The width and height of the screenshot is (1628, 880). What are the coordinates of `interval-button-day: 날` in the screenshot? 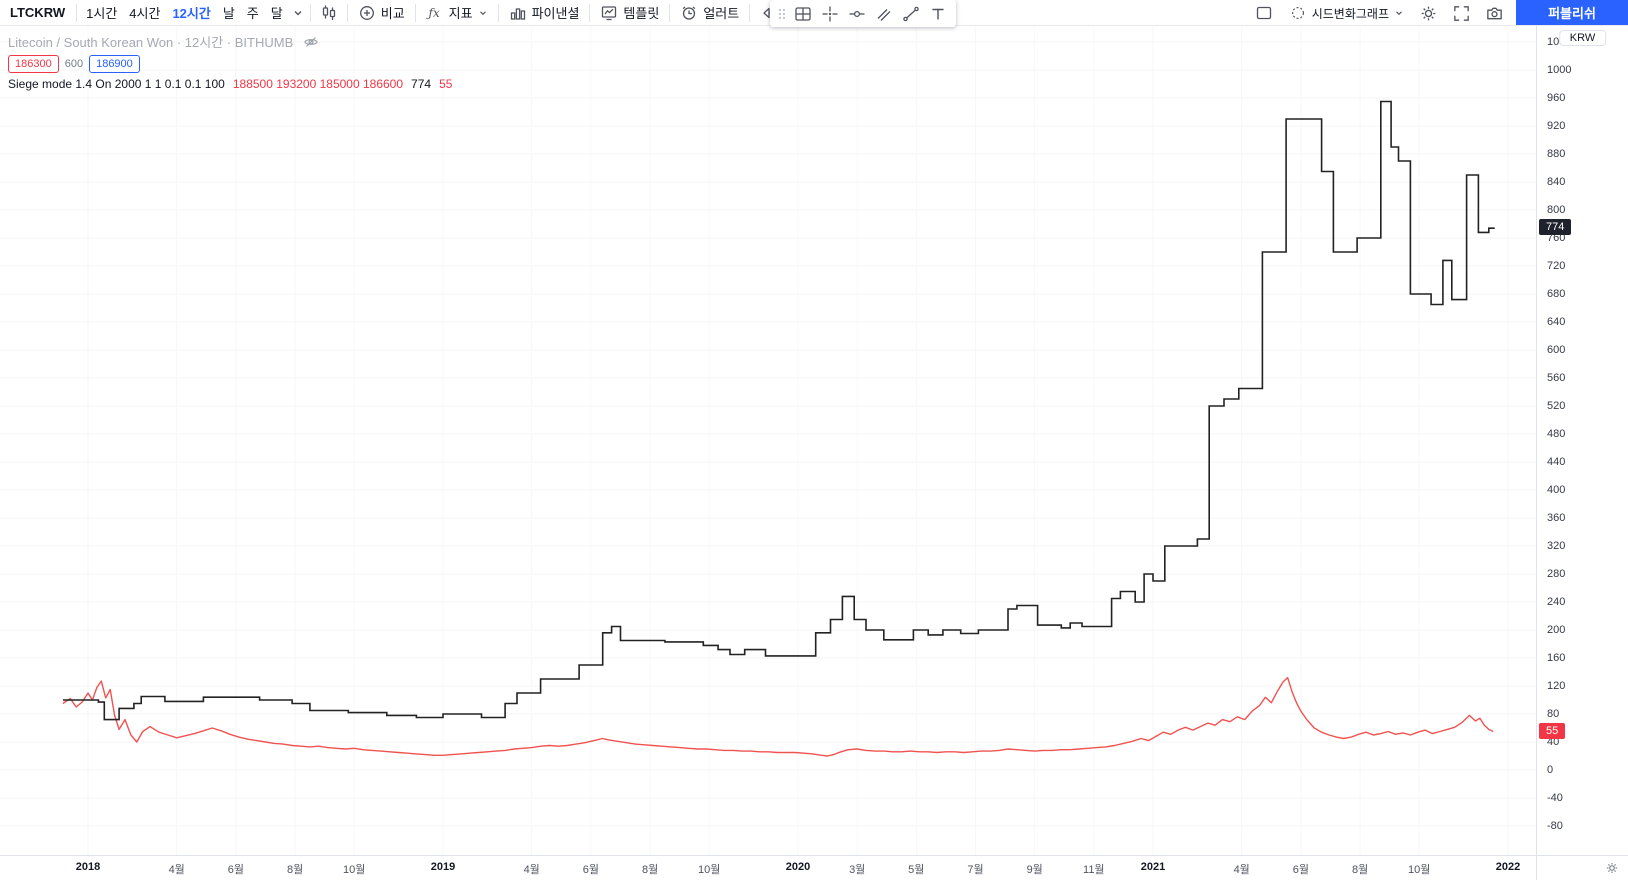 It's located at (229, 13).